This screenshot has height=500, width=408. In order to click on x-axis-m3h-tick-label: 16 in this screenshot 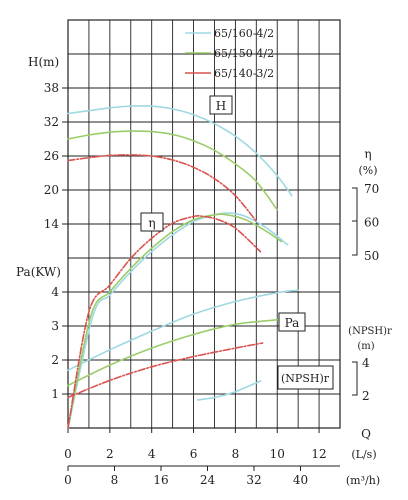, I will do `click(160, 480)`.